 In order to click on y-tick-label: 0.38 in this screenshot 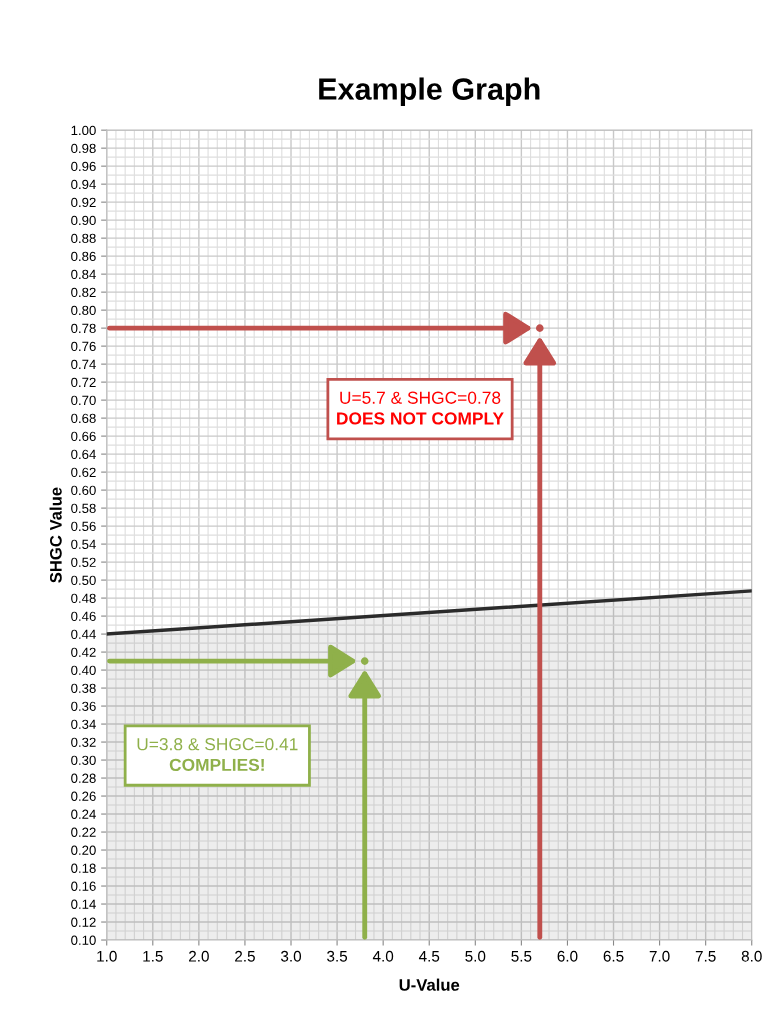, I will do `click(83, 688)`.